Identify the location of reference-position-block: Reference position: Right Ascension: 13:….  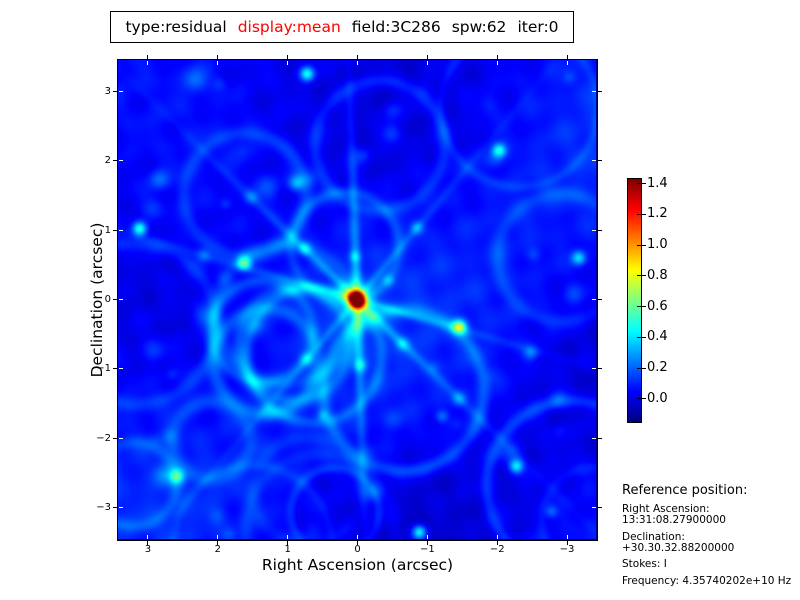
(710, 537).